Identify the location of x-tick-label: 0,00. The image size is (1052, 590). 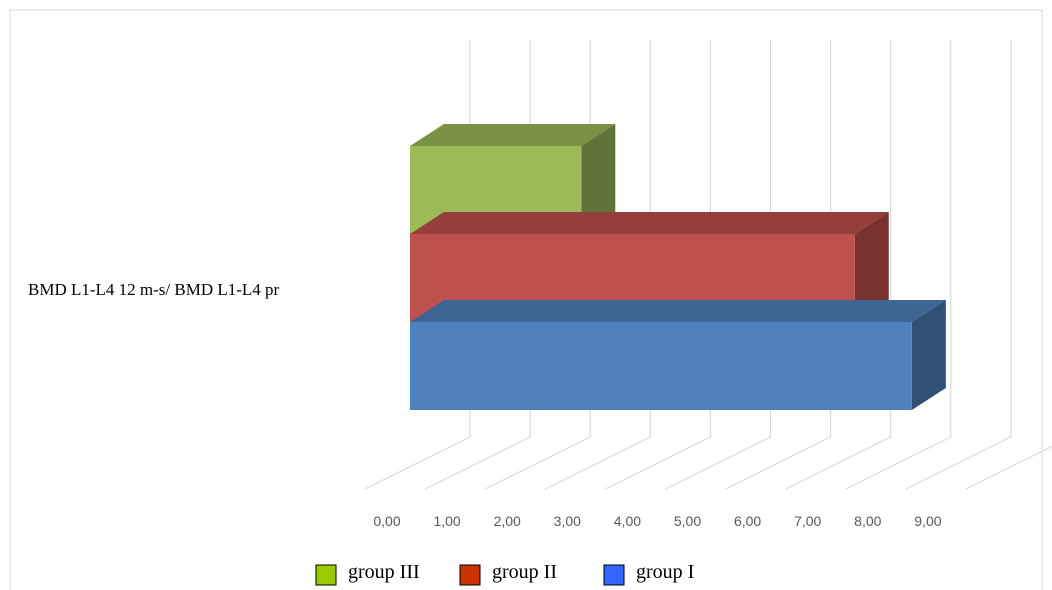
(386, 521).